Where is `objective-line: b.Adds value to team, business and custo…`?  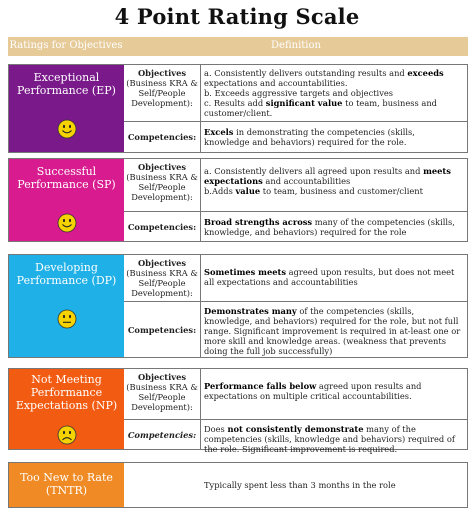
objective-line: b.Adds value to team, business and custo… is located at coordinates (313, 191).